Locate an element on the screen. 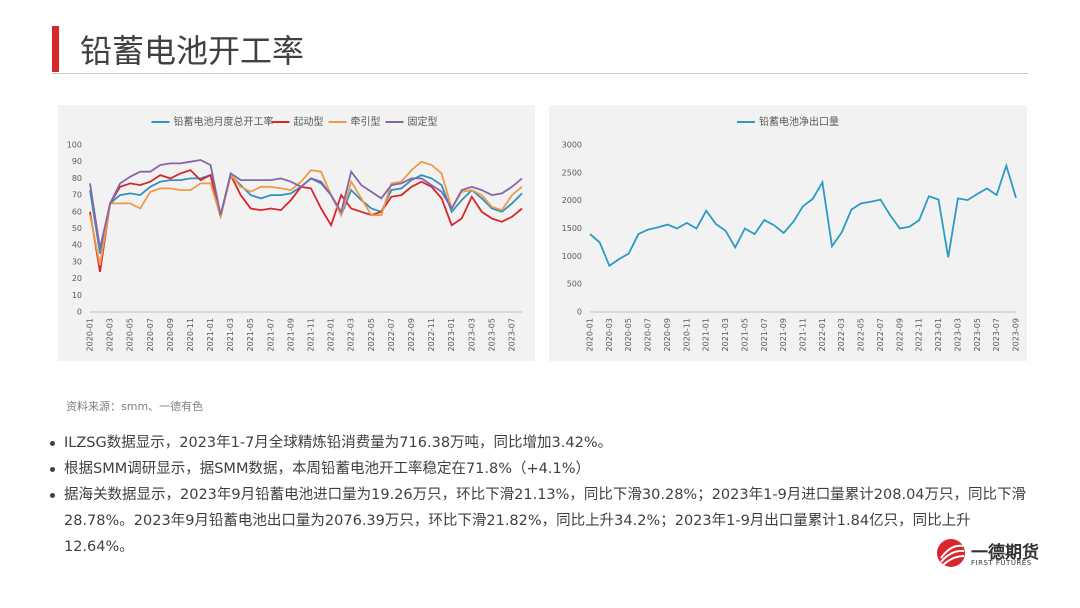 This screenshot has height=608, width=1080. y-tick-label: 500 is located at coordinates (574, 284).